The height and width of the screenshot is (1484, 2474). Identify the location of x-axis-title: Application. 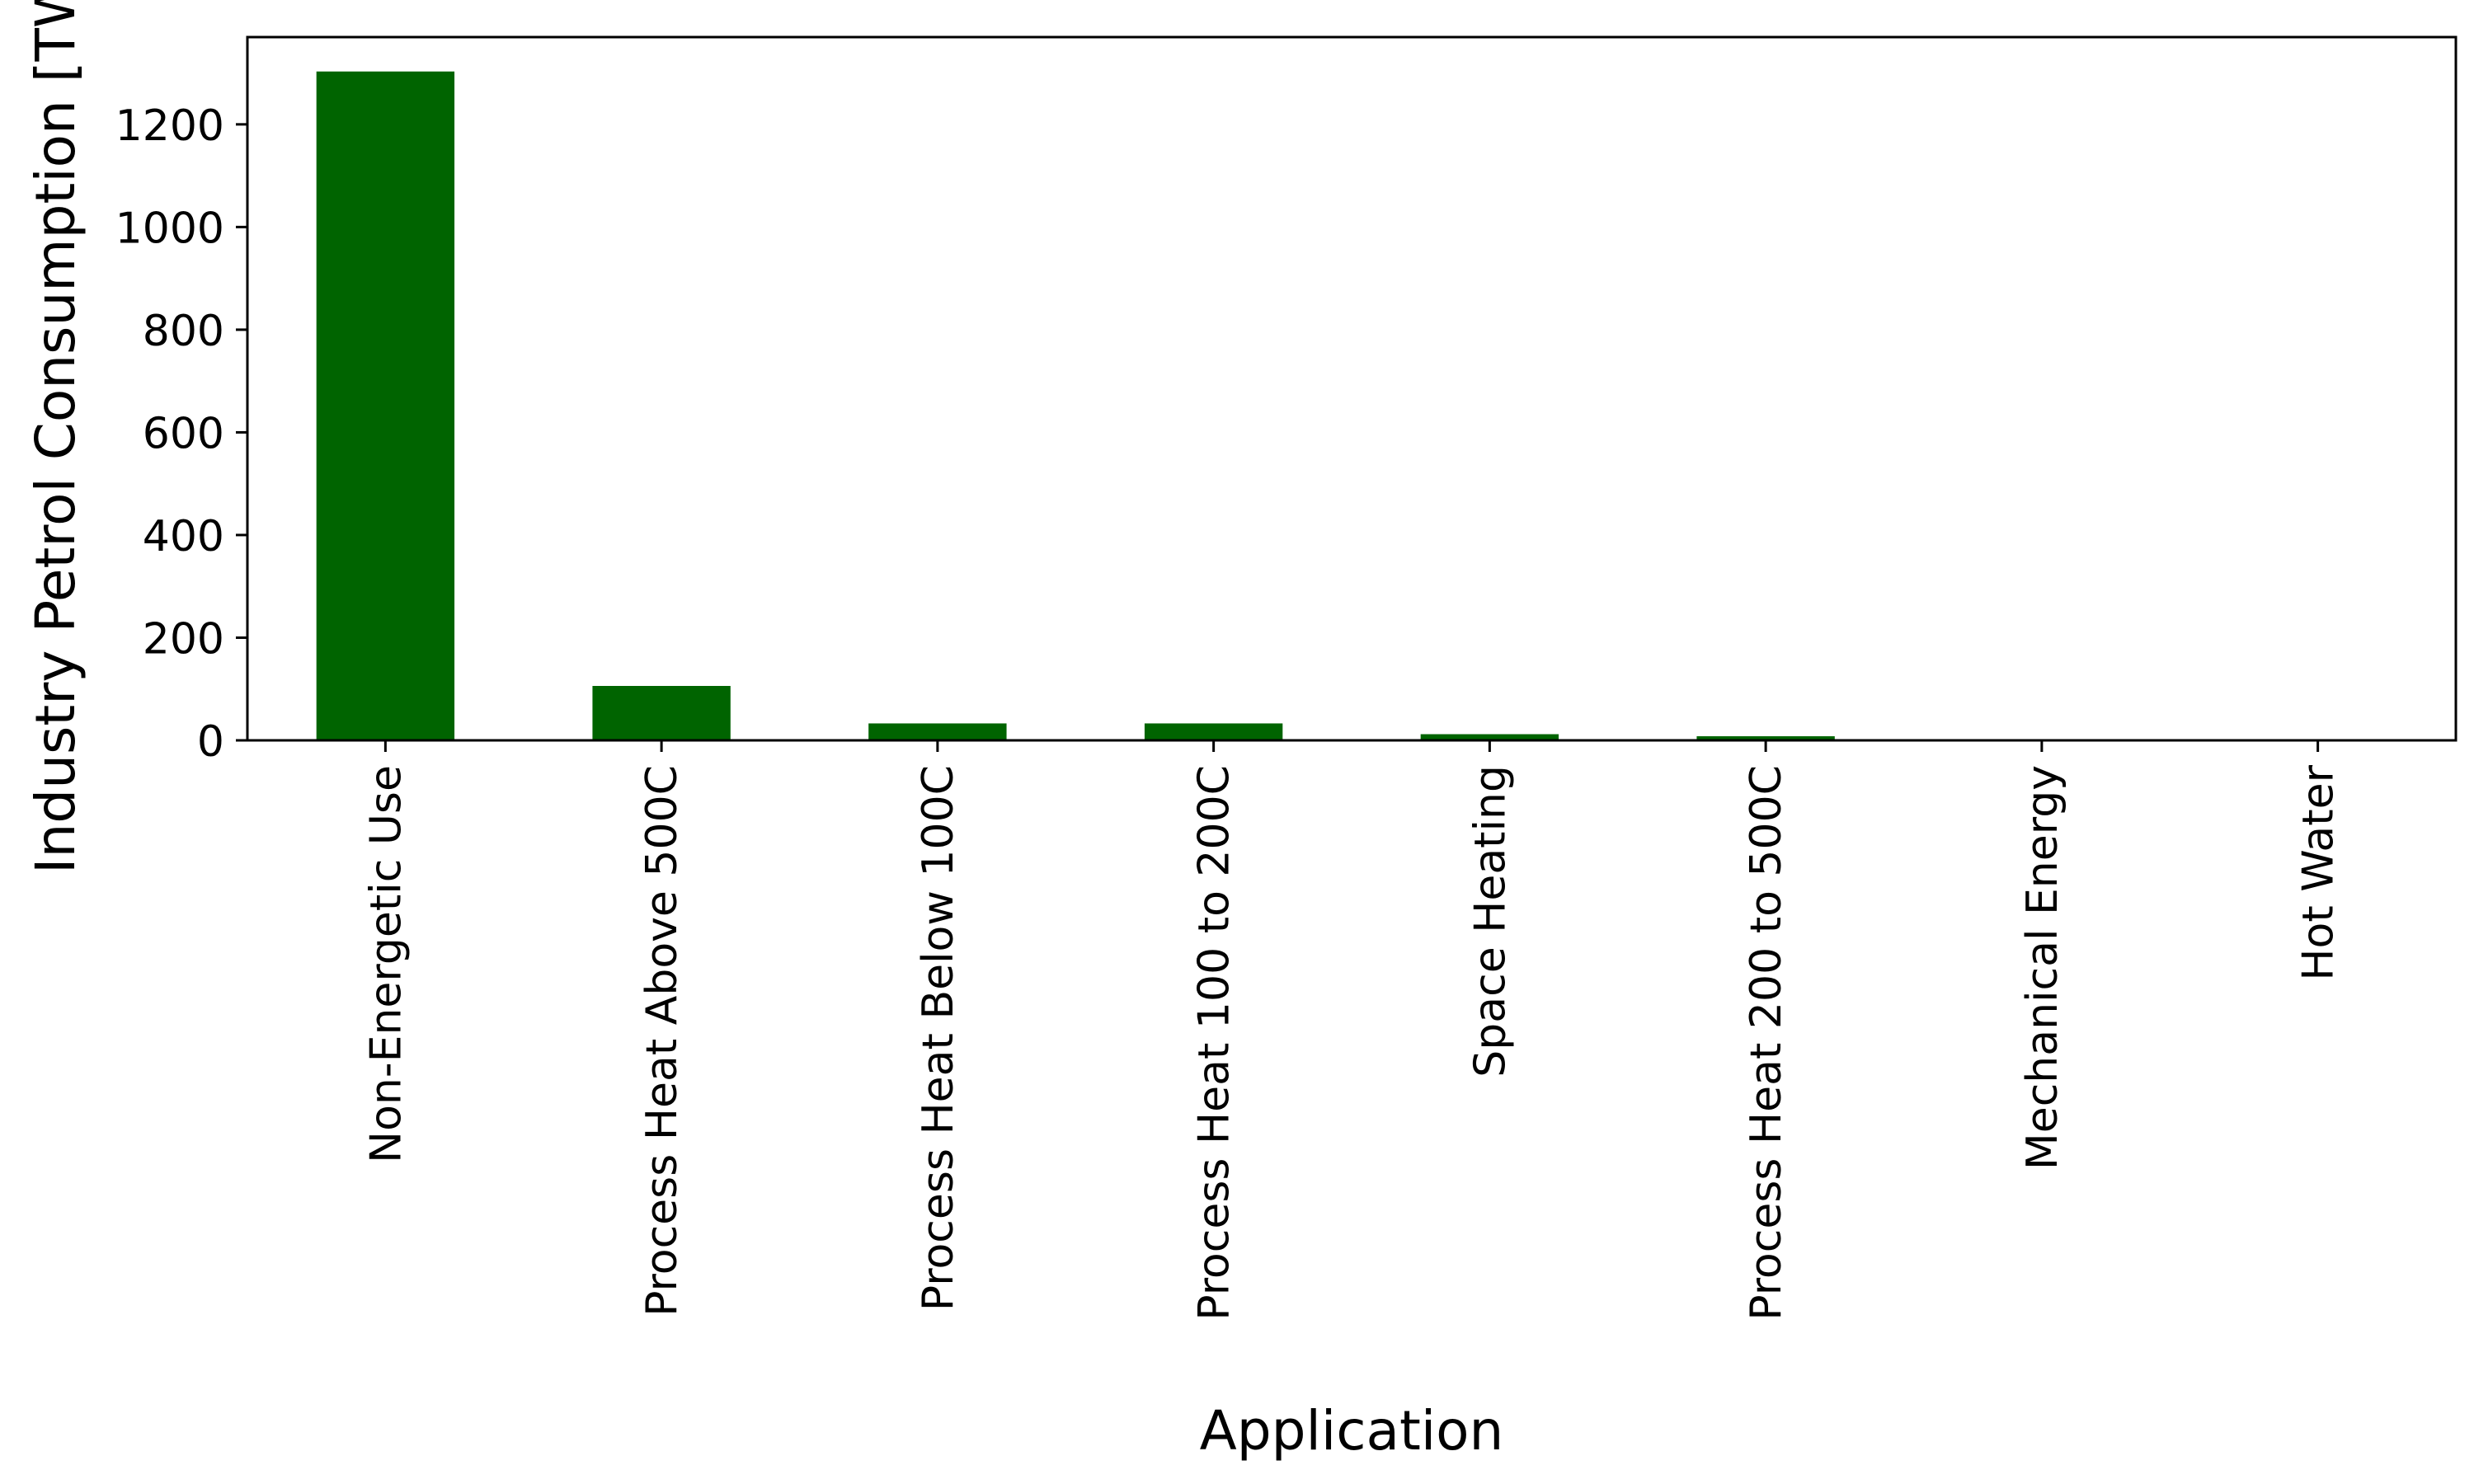
(1352, 1431).